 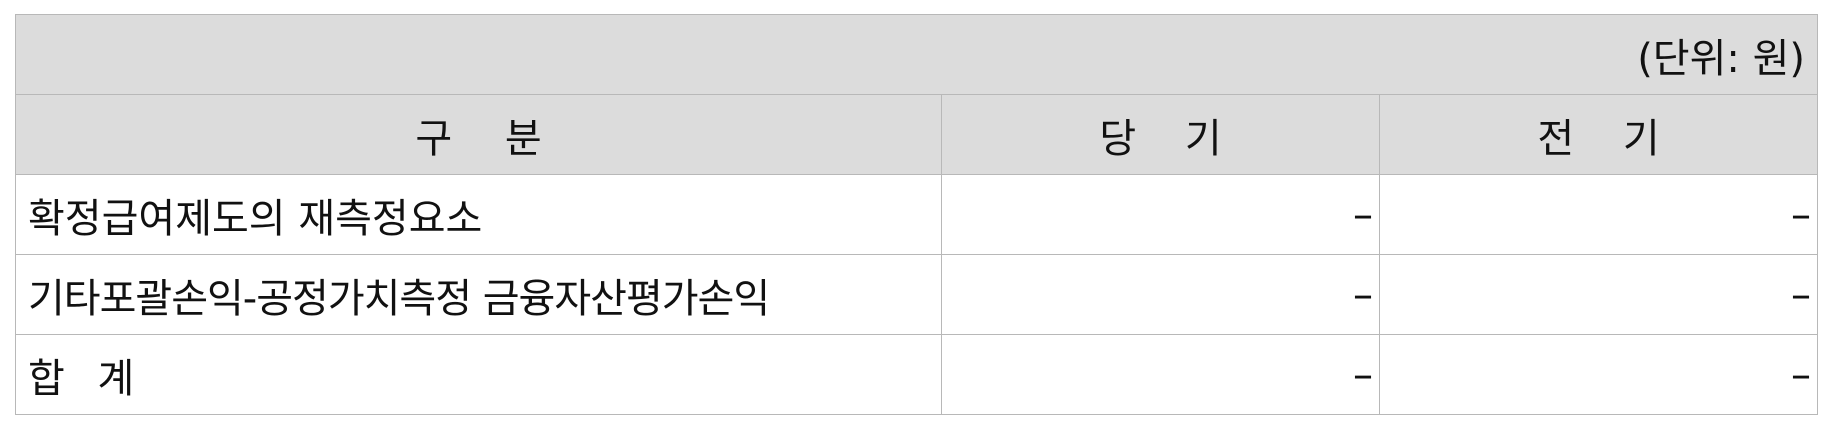 What do you see at coordinates (478, 214) in the screenshot?
I see `row-label: 확정급여제도의 재측정요소` at bounding box center [478, 214].